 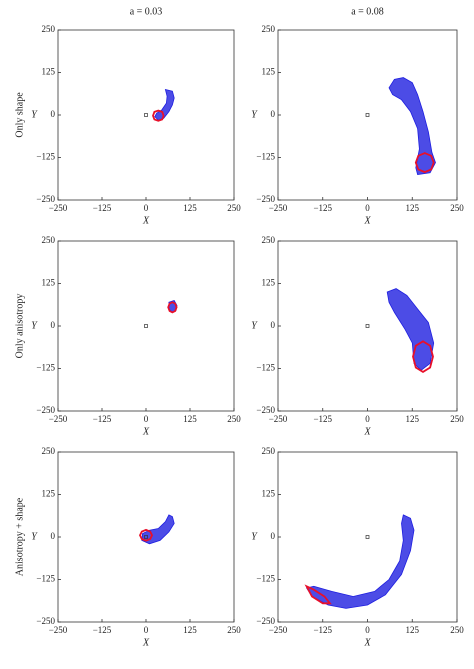 I want to click on row-label: Only shape, so click(x=19, y=115).